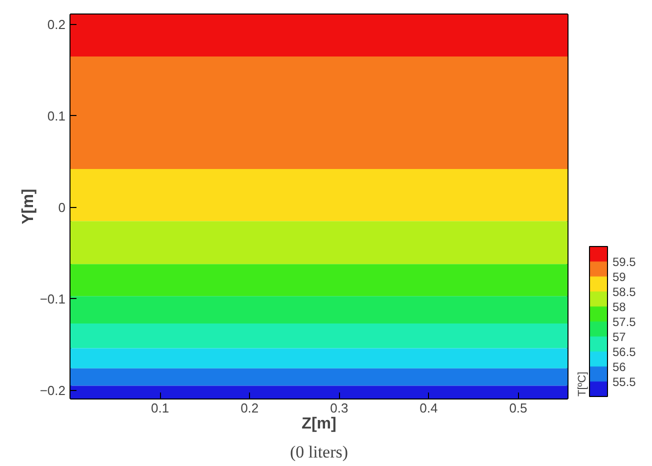  I want to click on text: (0 liters), so click(319, 452).